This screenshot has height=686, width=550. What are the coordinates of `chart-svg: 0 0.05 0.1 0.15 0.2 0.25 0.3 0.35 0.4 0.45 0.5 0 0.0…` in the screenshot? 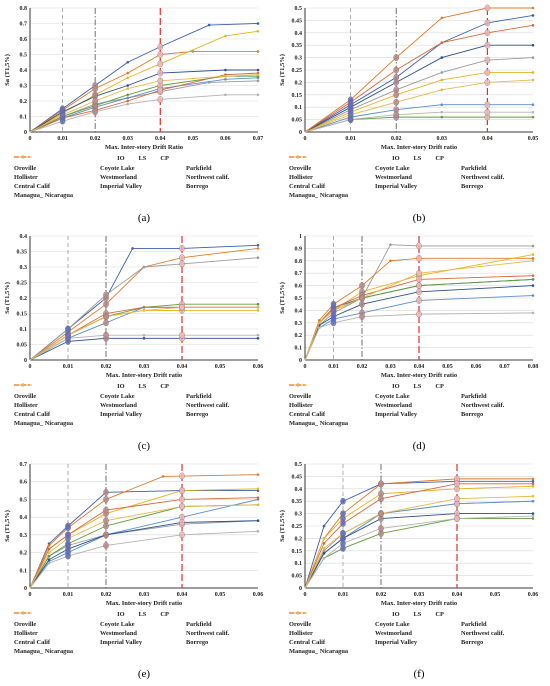 It's located at (408, 534).